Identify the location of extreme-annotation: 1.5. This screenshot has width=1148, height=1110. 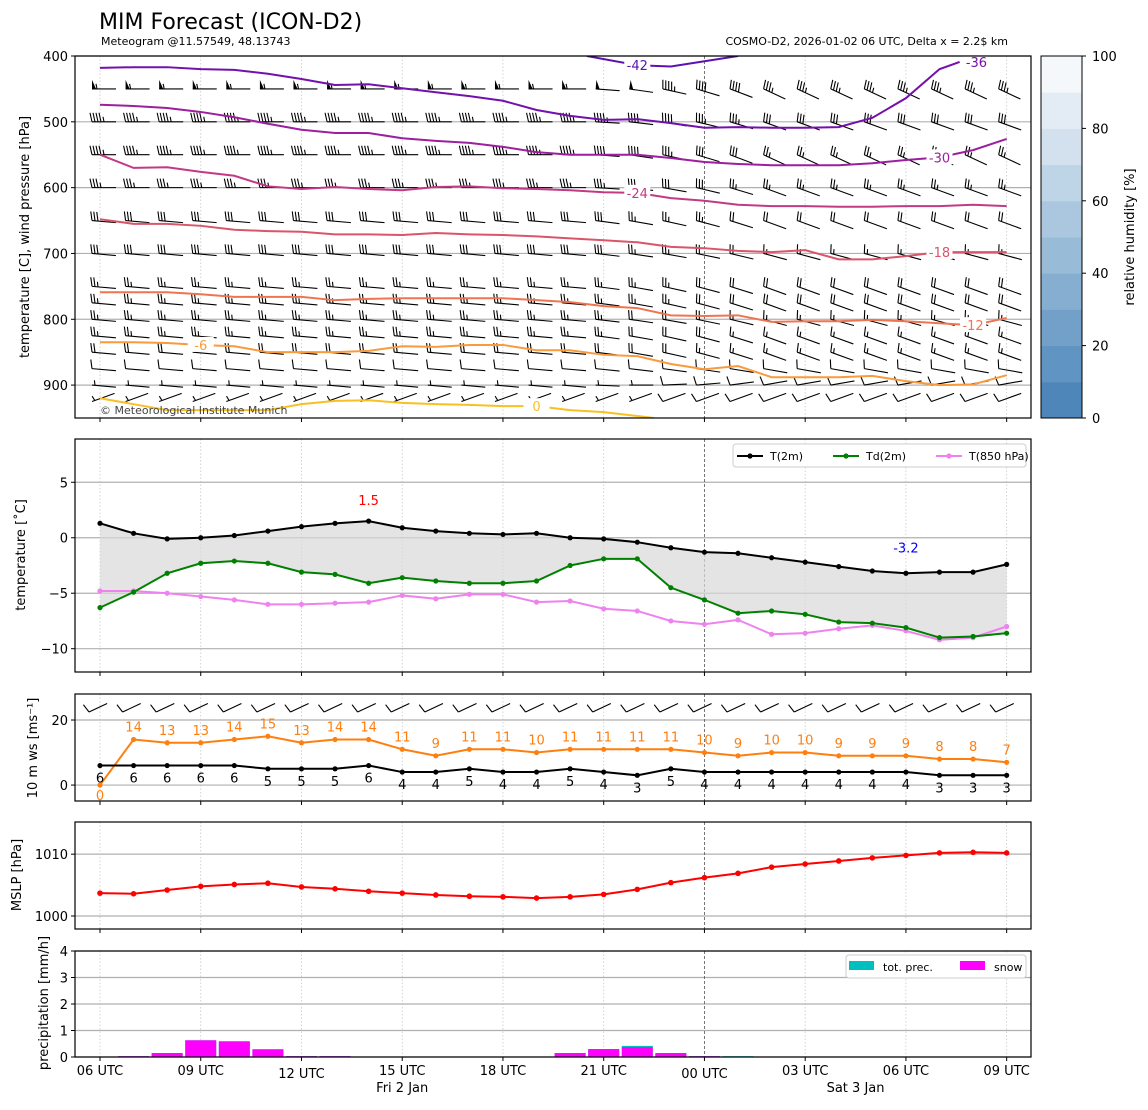
(368, 501).